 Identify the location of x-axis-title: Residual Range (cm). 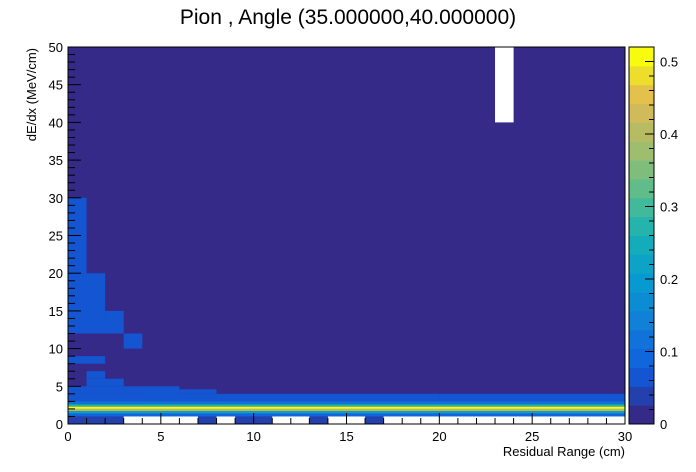
(564, 451).